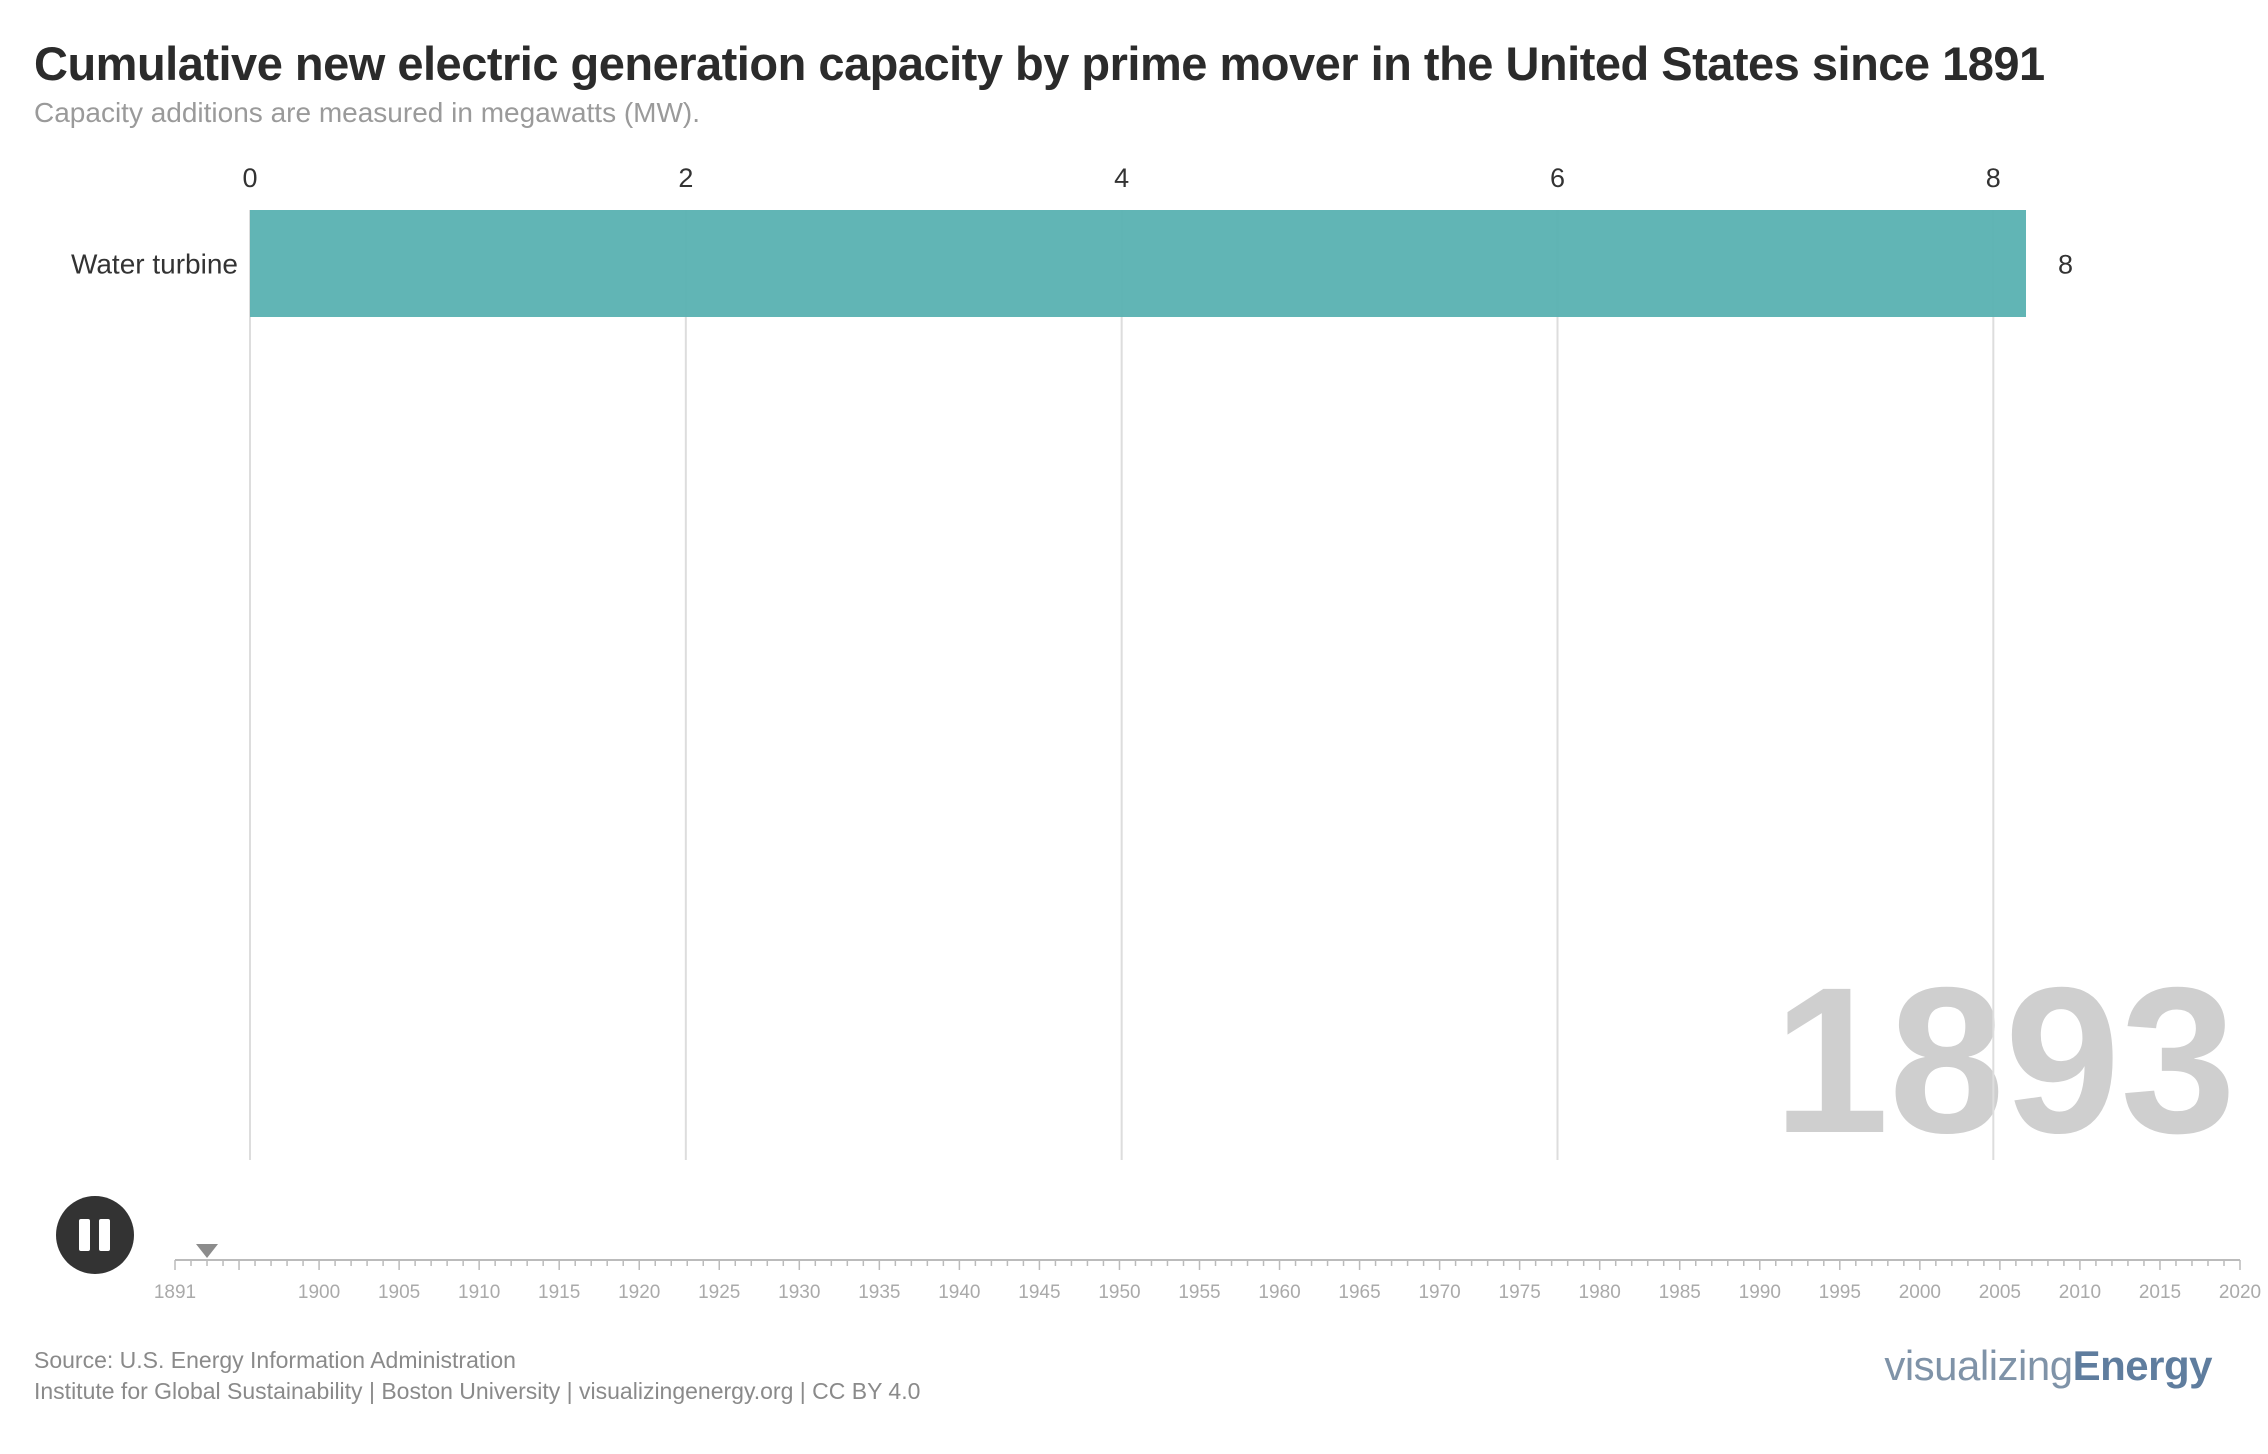  Describe the element at coordinates (1279, 1291) in the screenshot. I see `timeline-label: 1960` at that location.